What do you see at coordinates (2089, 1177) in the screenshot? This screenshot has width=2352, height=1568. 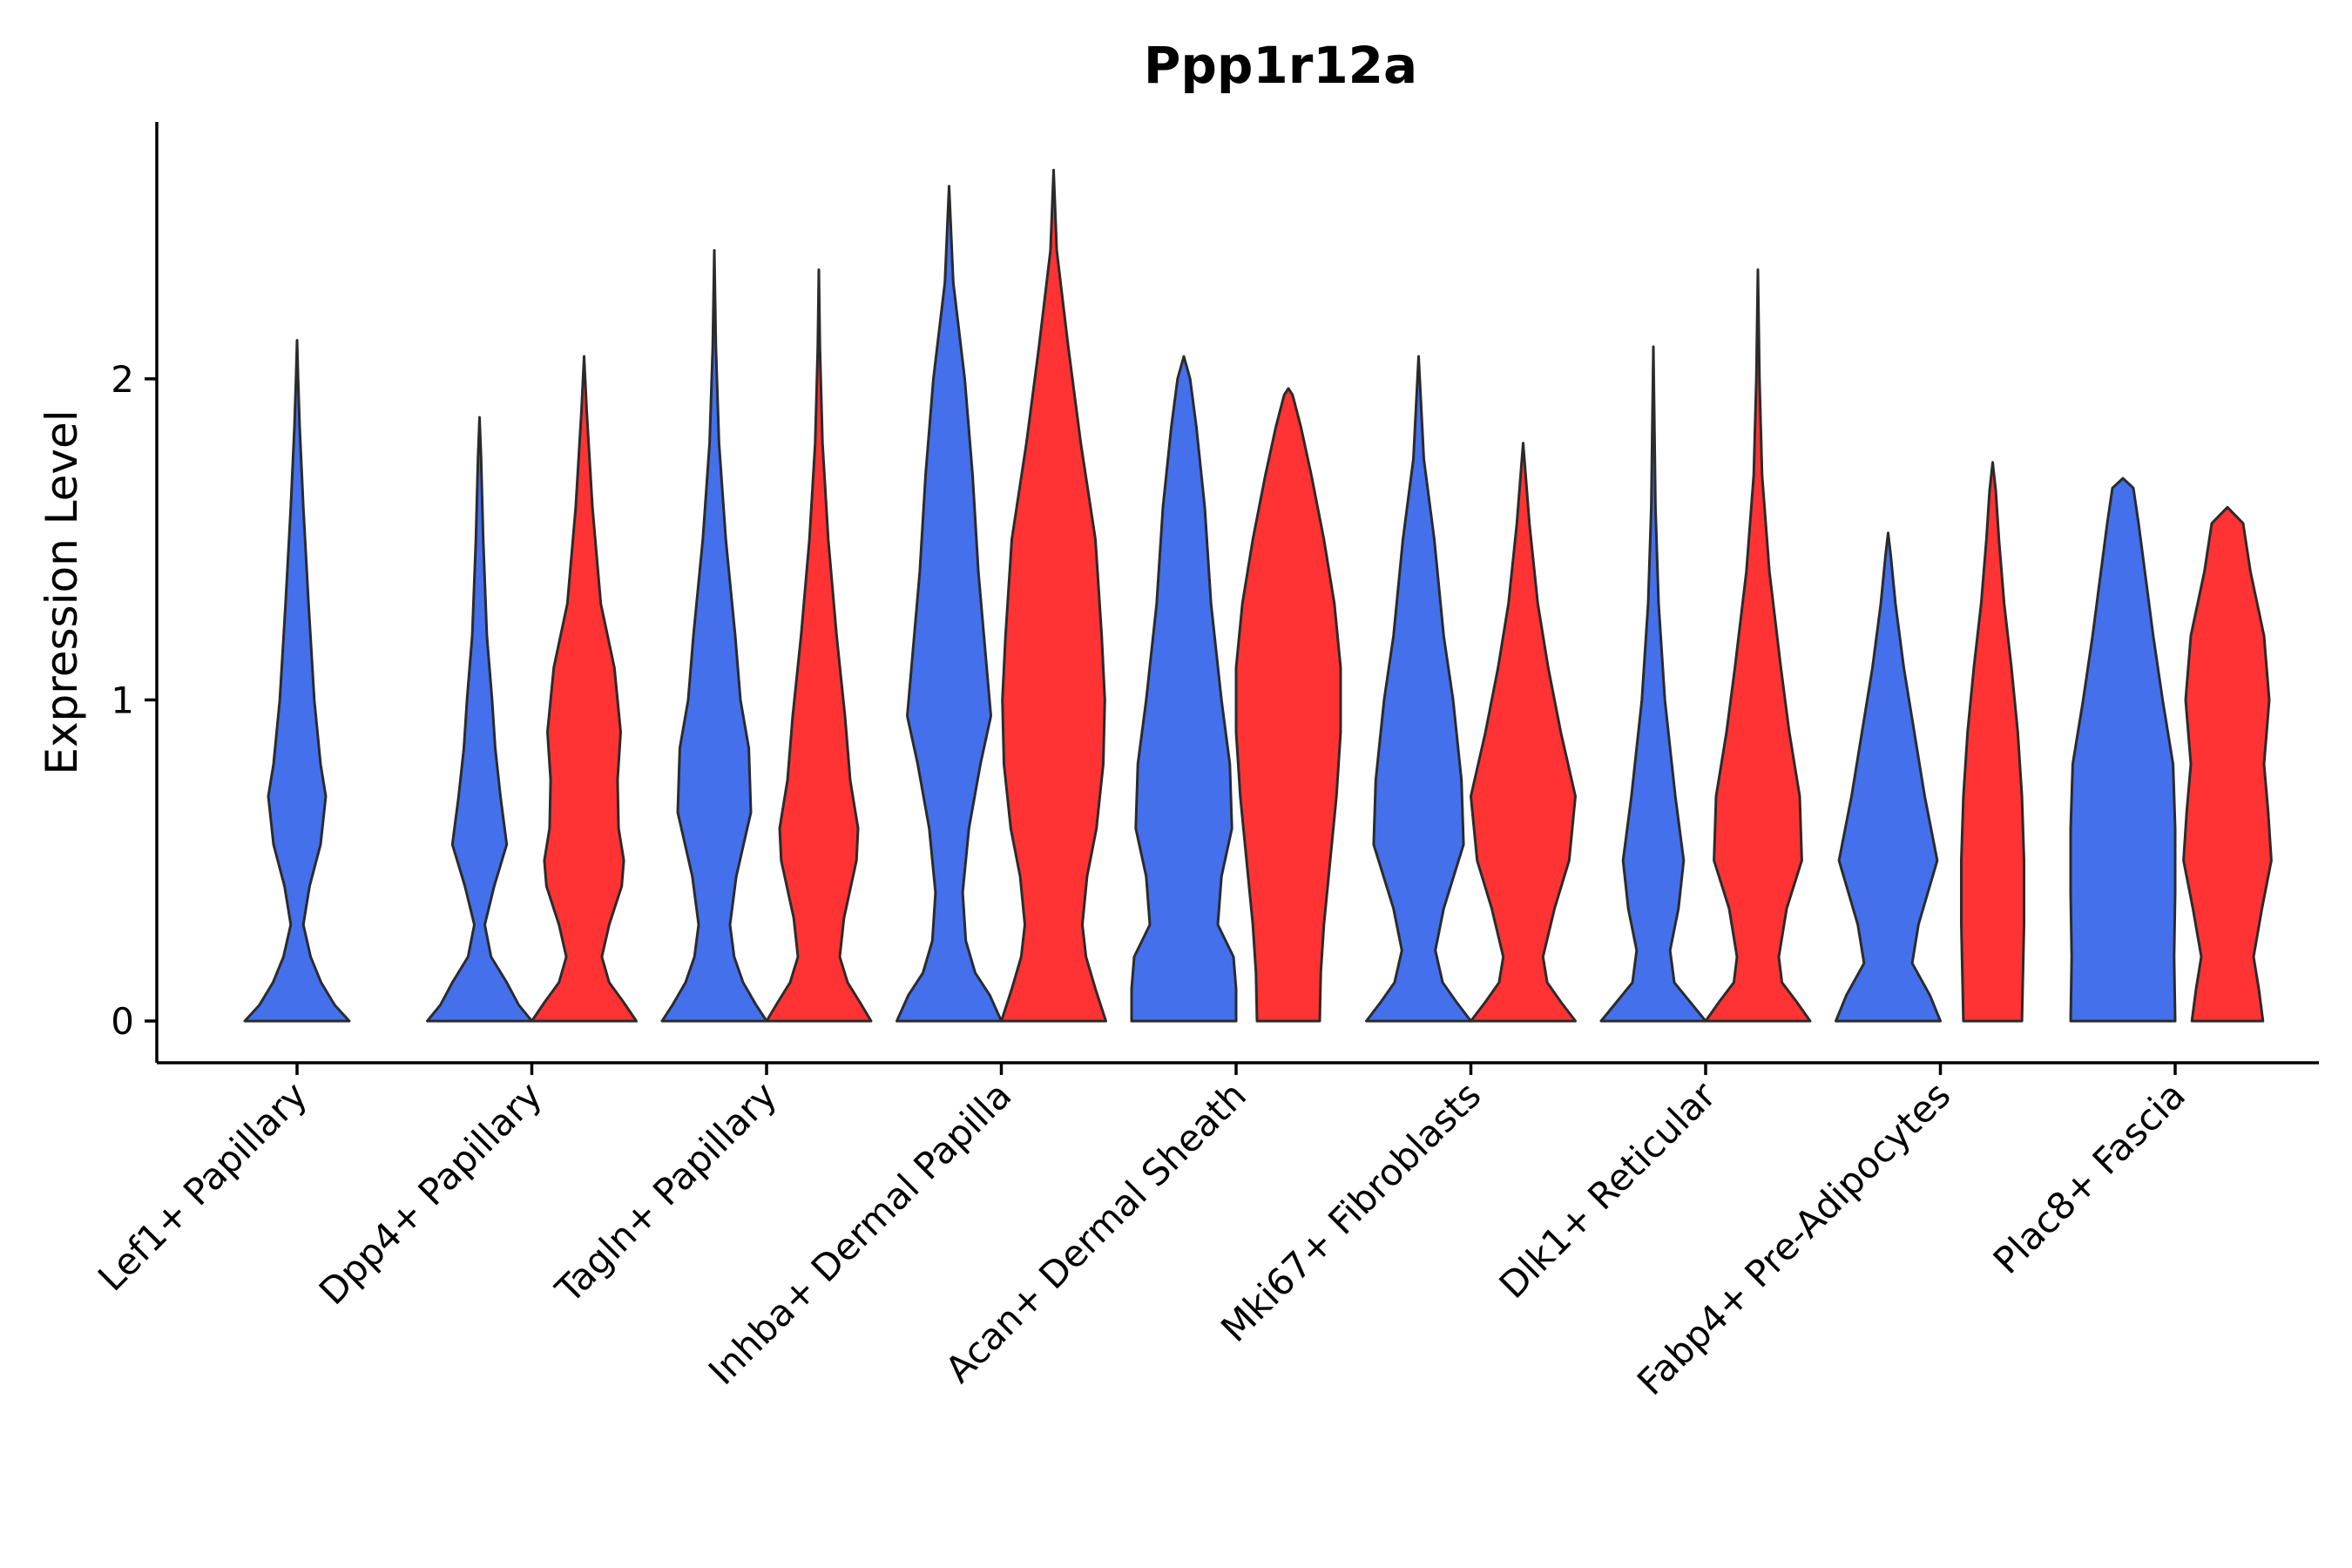 I see `x-tick-label-plac8-fascia: Plac8+ Fascia` at bounding box center [2089, 1177].